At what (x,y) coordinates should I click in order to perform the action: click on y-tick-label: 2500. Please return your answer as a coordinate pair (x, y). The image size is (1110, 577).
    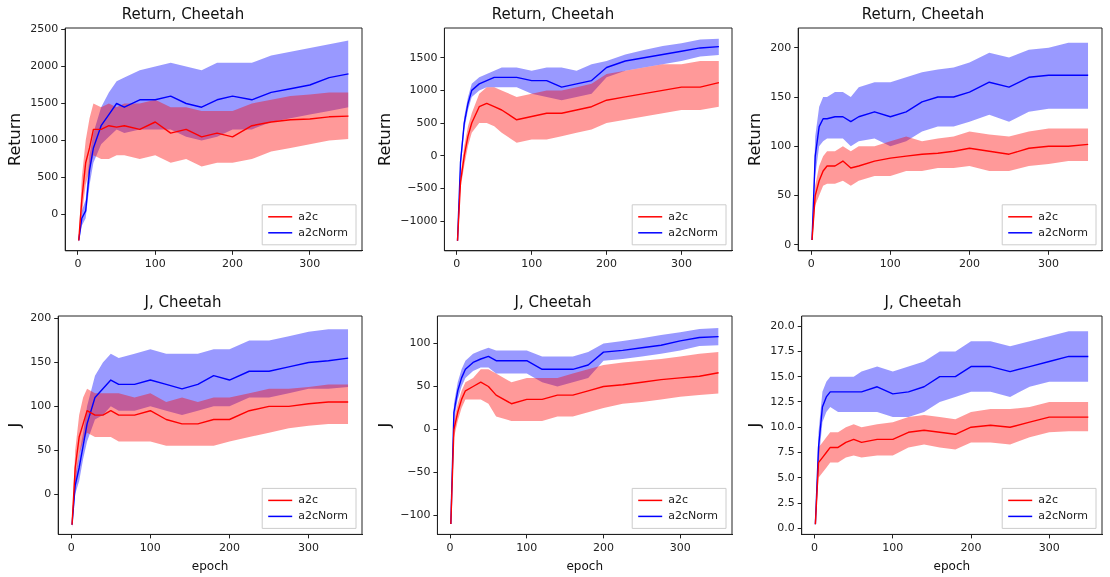
    Looking at the image, I should click on (44, 29).